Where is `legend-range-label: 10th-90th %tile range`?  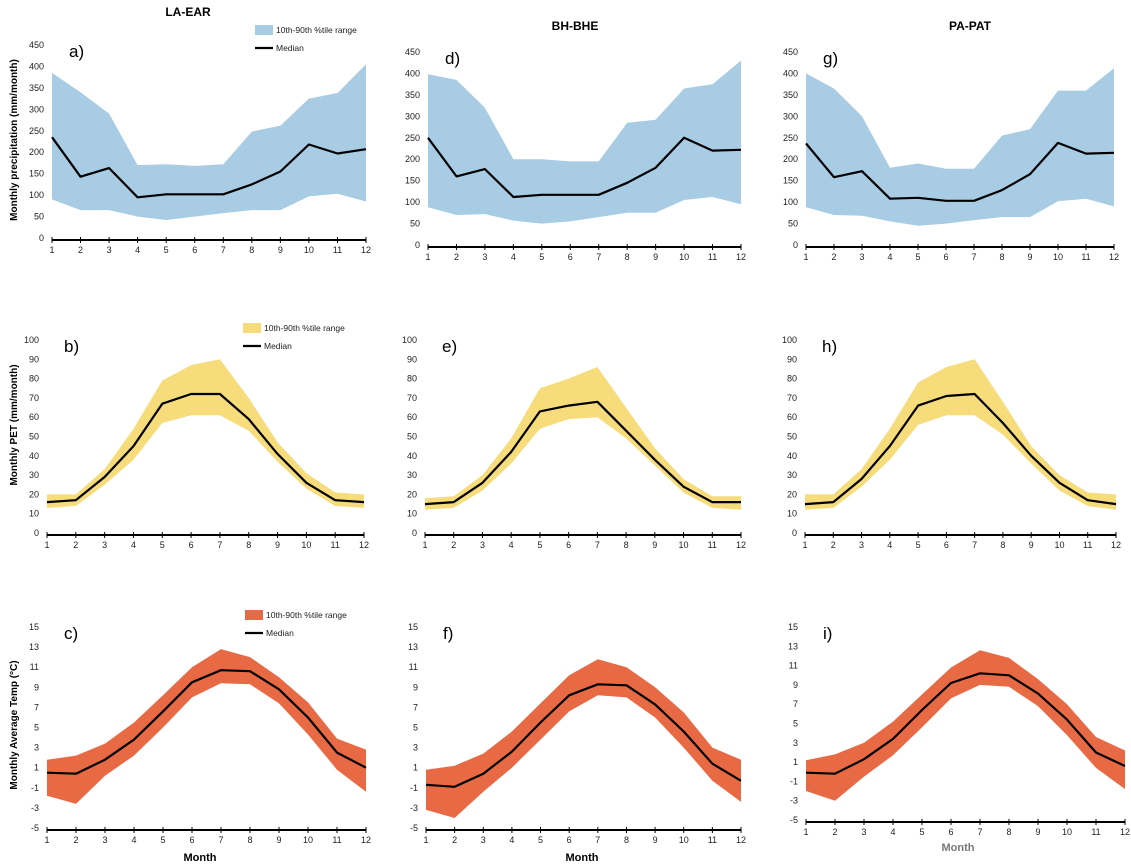
legend-range-label: 10th-90th %tile range is located at coordinates (306, 615).